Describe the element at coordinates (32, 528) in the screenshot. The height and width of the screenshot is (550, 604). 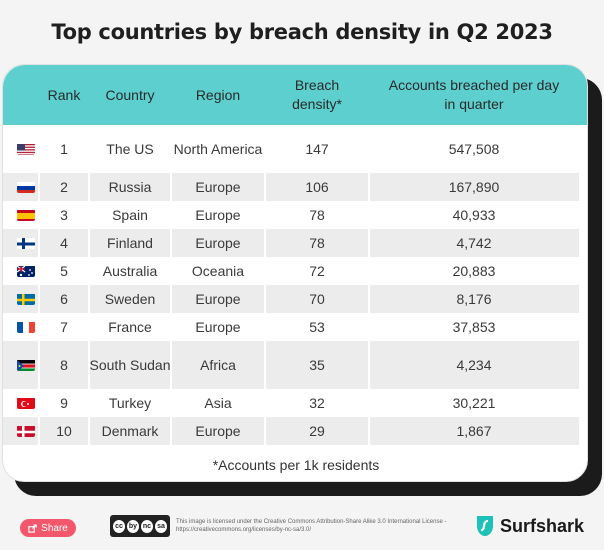
I see `share-icon` at that location.